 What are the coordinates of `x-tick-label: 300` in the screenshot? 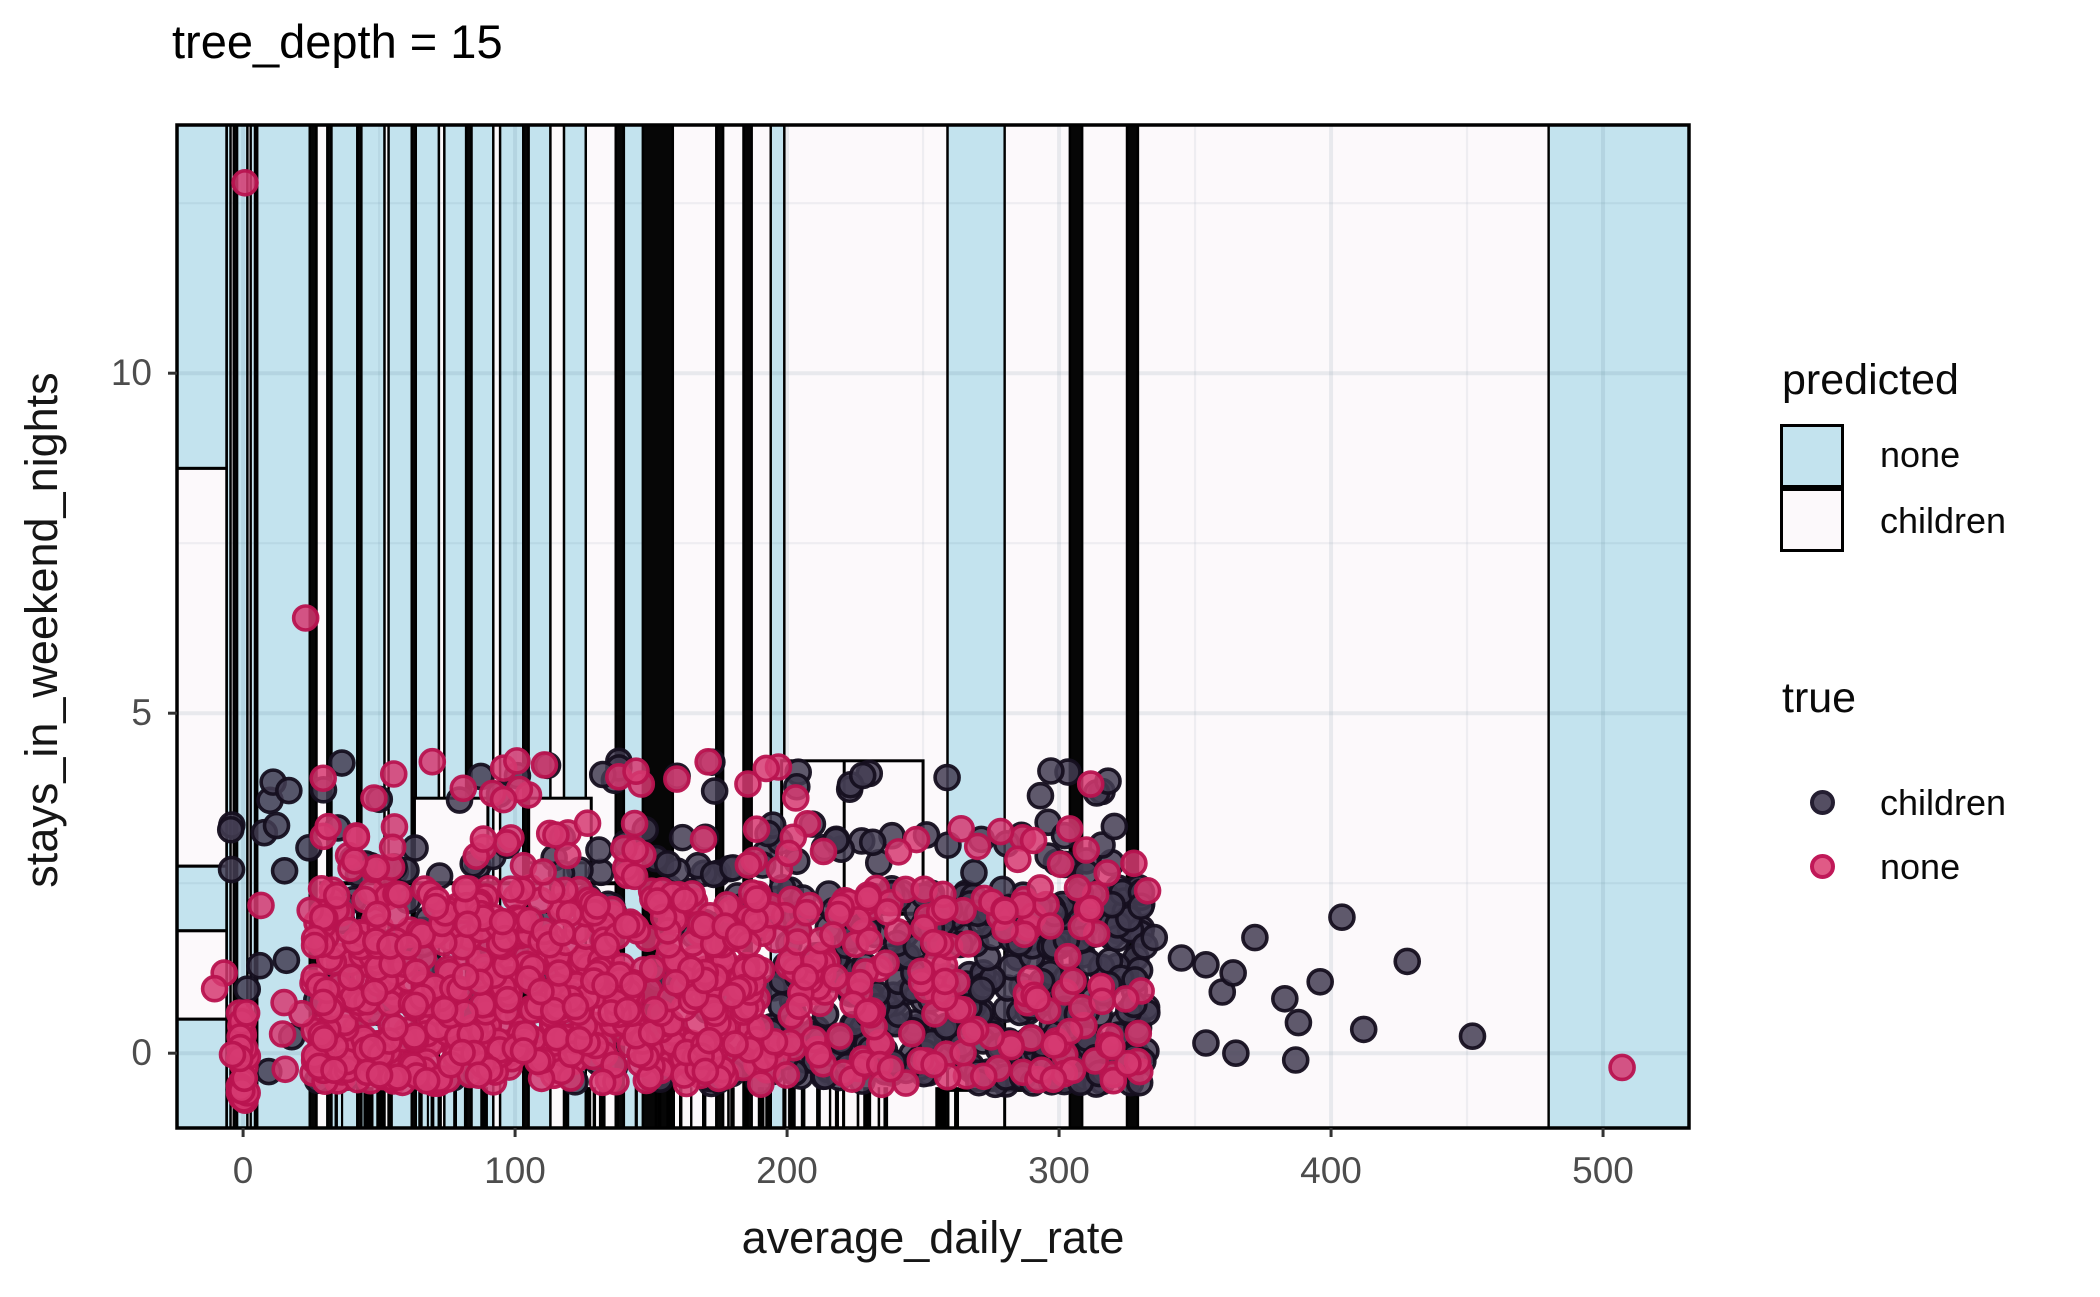 It's located at (1059, 1170).